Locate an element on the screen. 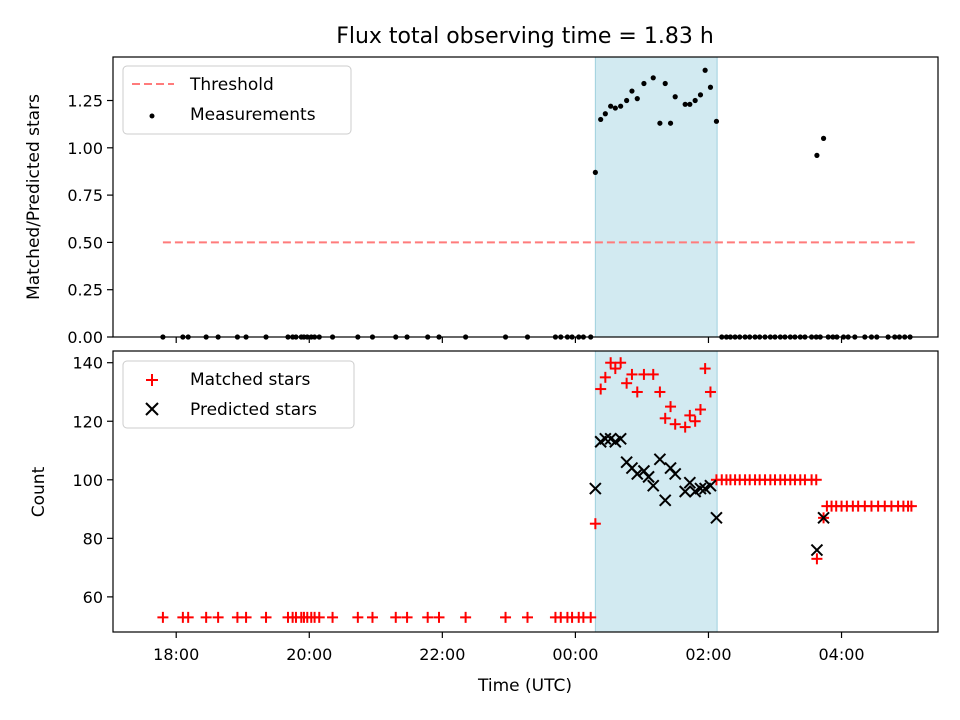 The height and width of the screenshot is (720, 960). x-tick-label: 02:00 is located at coordinates (708, 654).